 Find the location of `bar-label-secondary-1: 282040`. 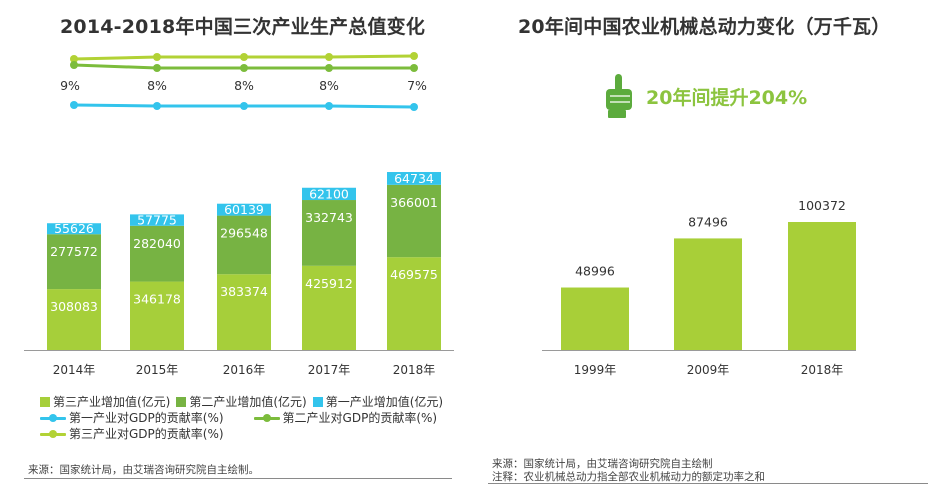

bar-label-secondary-1: 282040 is located at coordinates (157, 243).